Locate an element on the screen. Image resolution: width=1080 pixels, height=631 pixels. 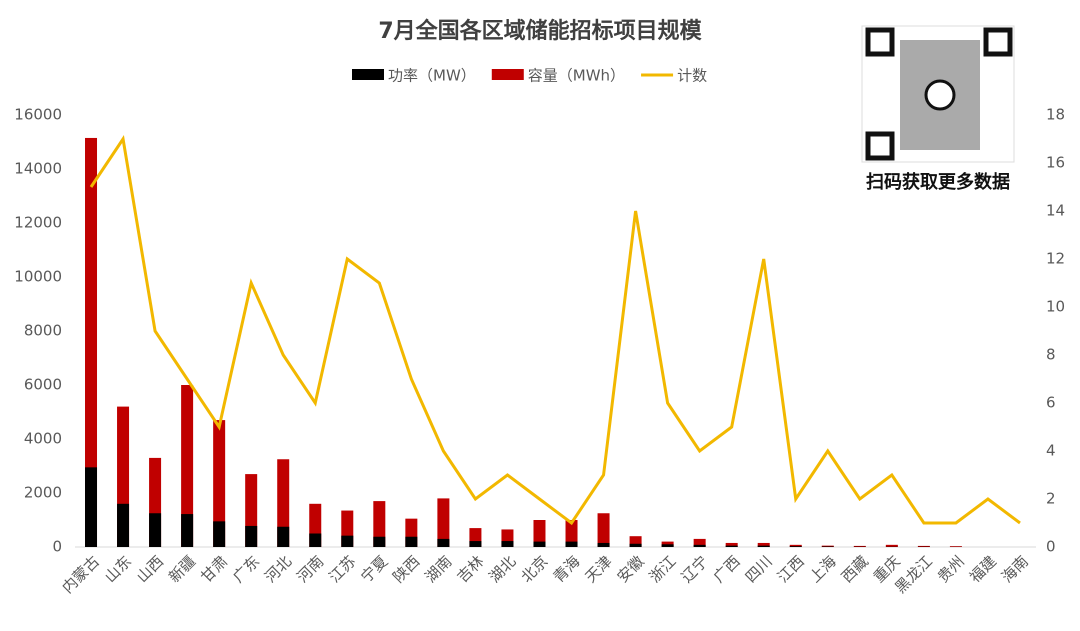
y2-tick-label: 0 is located at coordinates (1051, 547).